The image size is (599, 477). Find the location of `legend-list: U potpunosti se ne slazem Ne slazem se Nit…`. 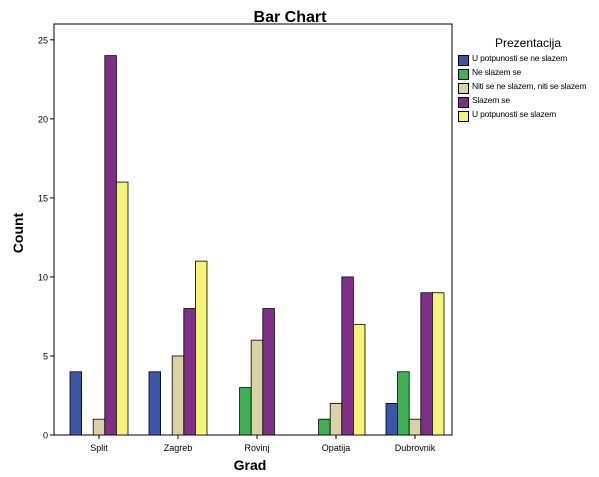

legend-list: U potpunosti se ne slazem Ne slazem se Nit… is located at coordinates (528, 88).